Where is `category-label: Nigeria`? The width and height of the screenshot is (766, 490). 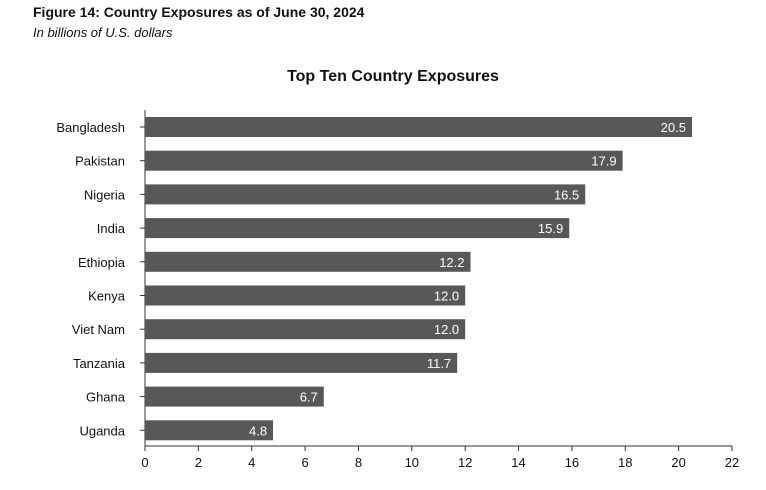 category-label: Nigeria is located at coordinates (105, 194).